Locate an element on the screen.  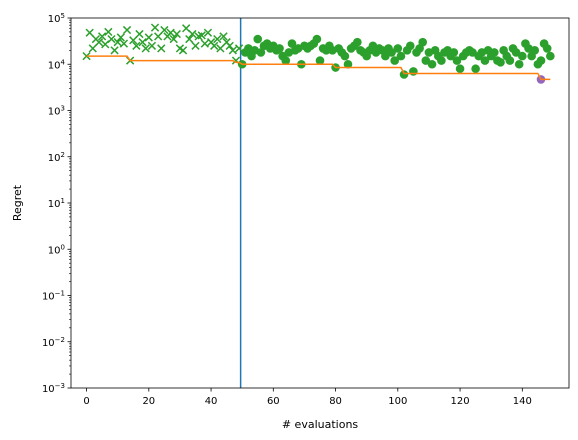
x-axis: 0 20 40 60 80 100 120 140 is located at coordinates (307, 397).